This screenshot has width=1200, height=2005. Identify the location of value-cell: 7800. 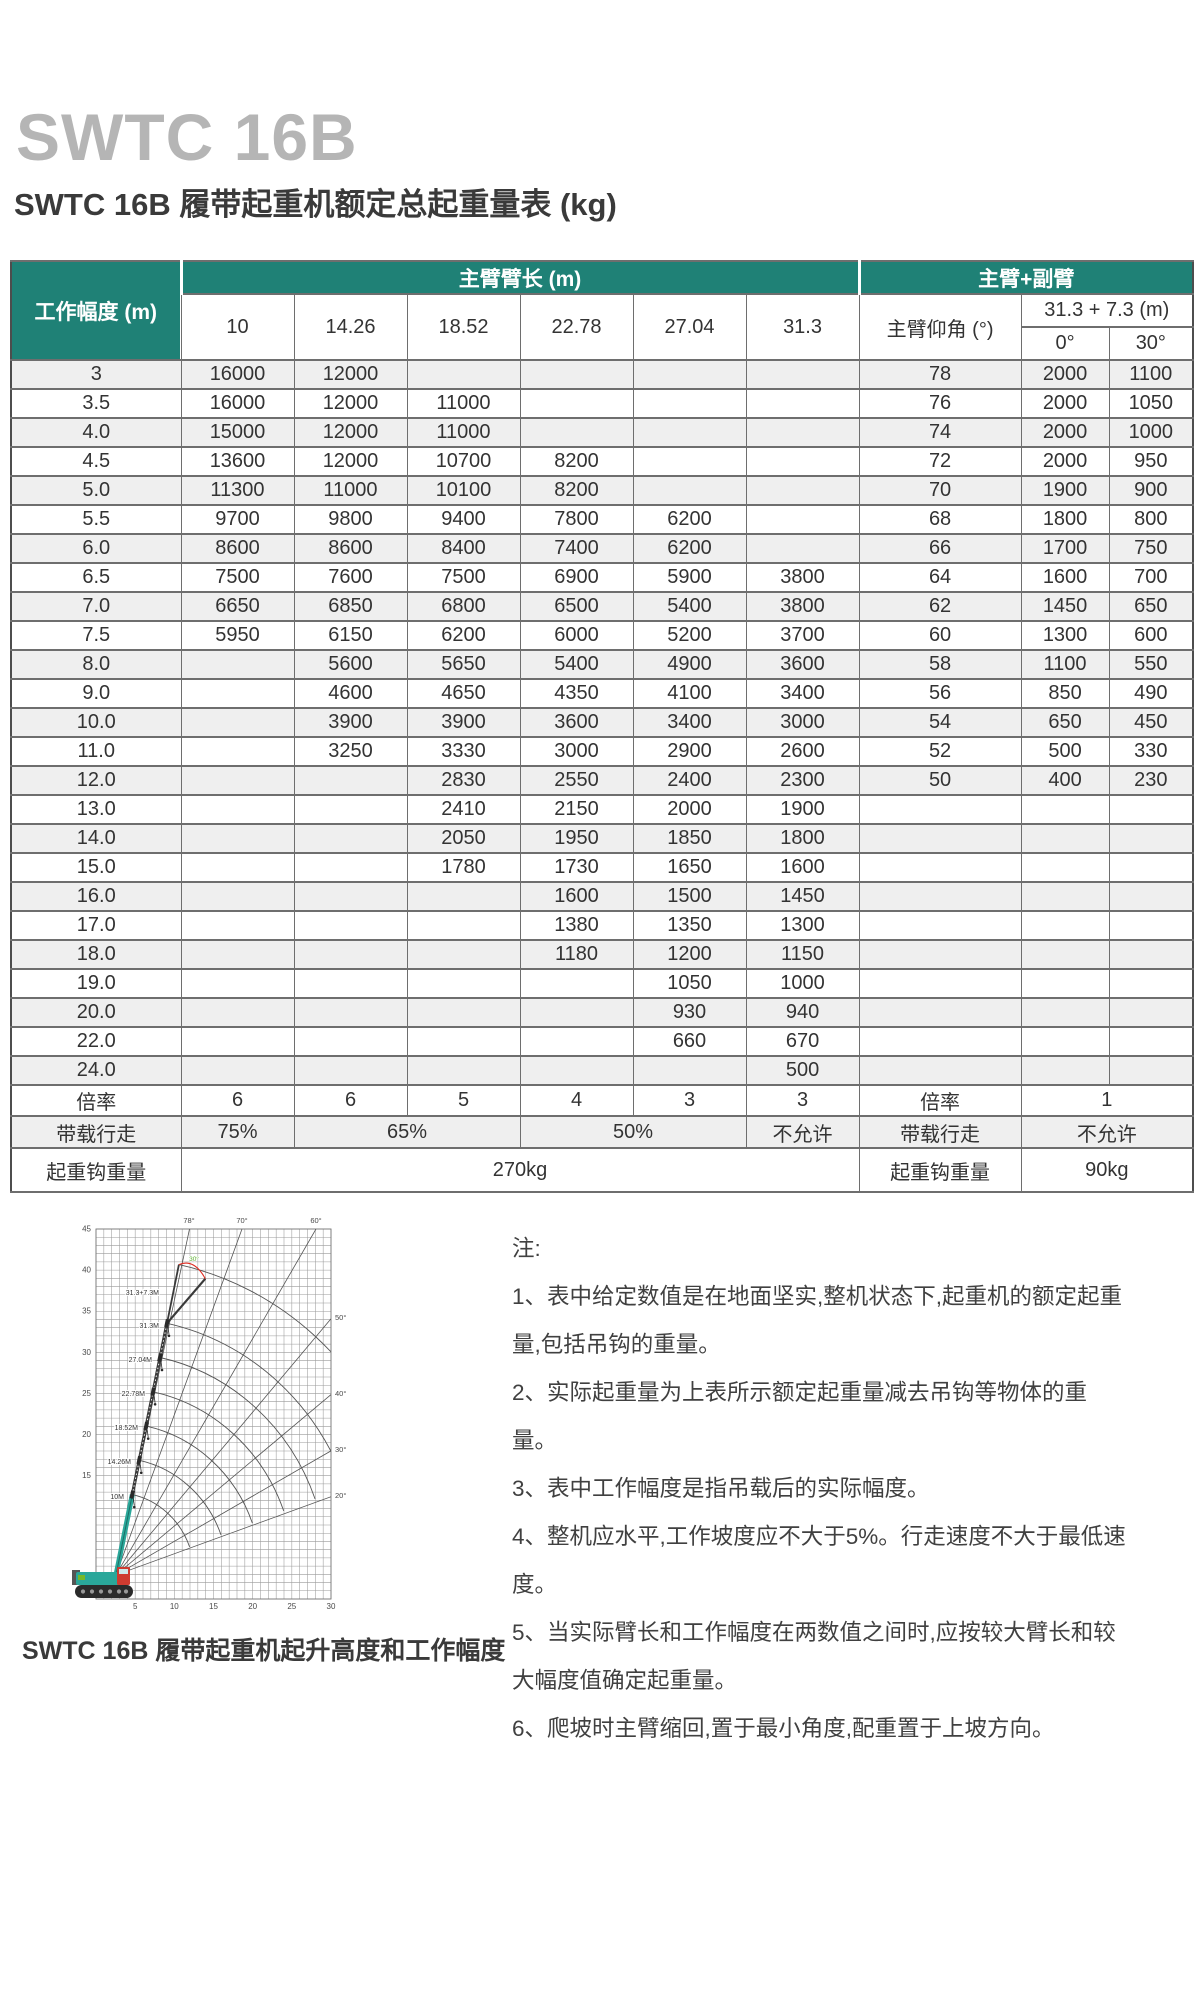
(576, 520).